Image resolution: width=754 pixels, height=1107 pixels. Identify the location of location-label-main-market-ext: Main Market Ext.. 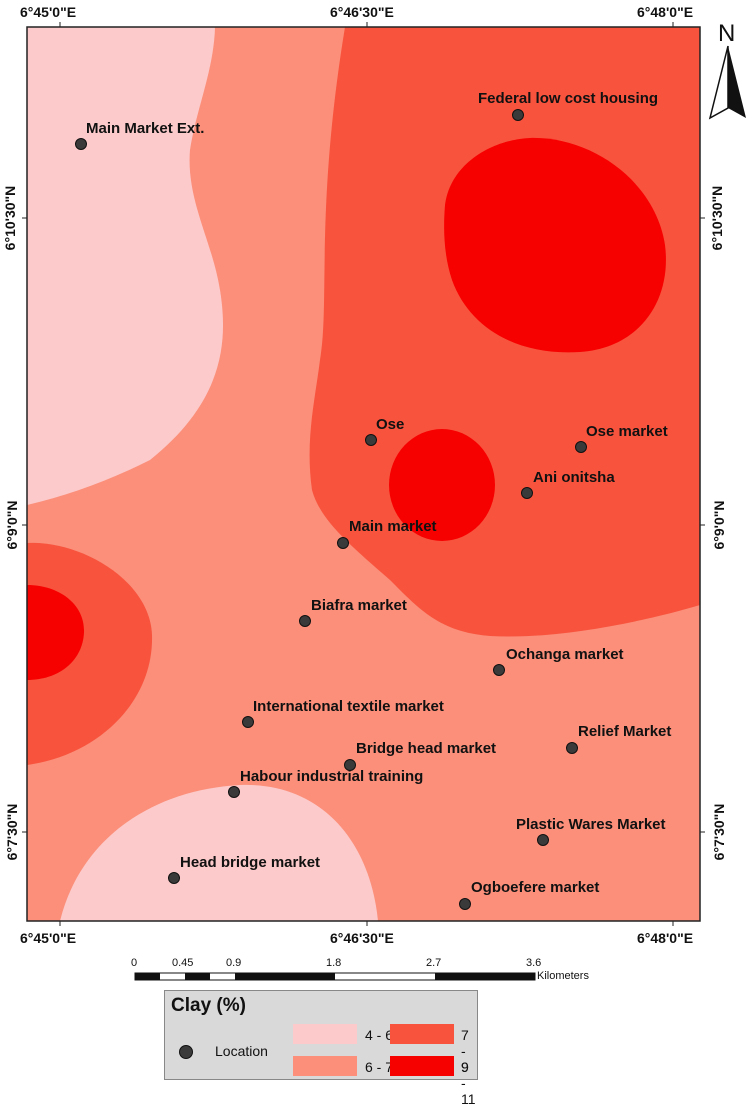
(145, 128).